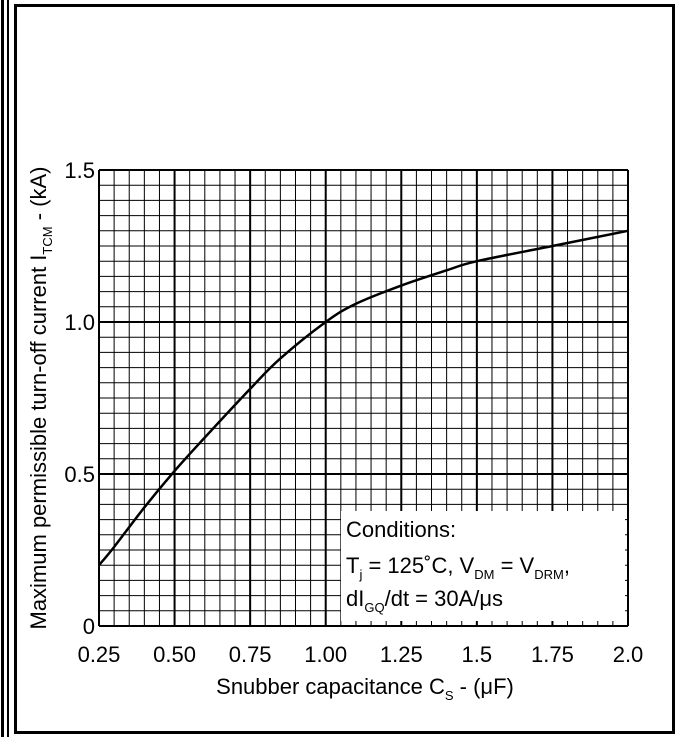 The height and width of the screenshot is (742, 678). Describe the element at coordinates (79, 170) in the screenshot. I see `y-tick-label: 1.5` at that location.